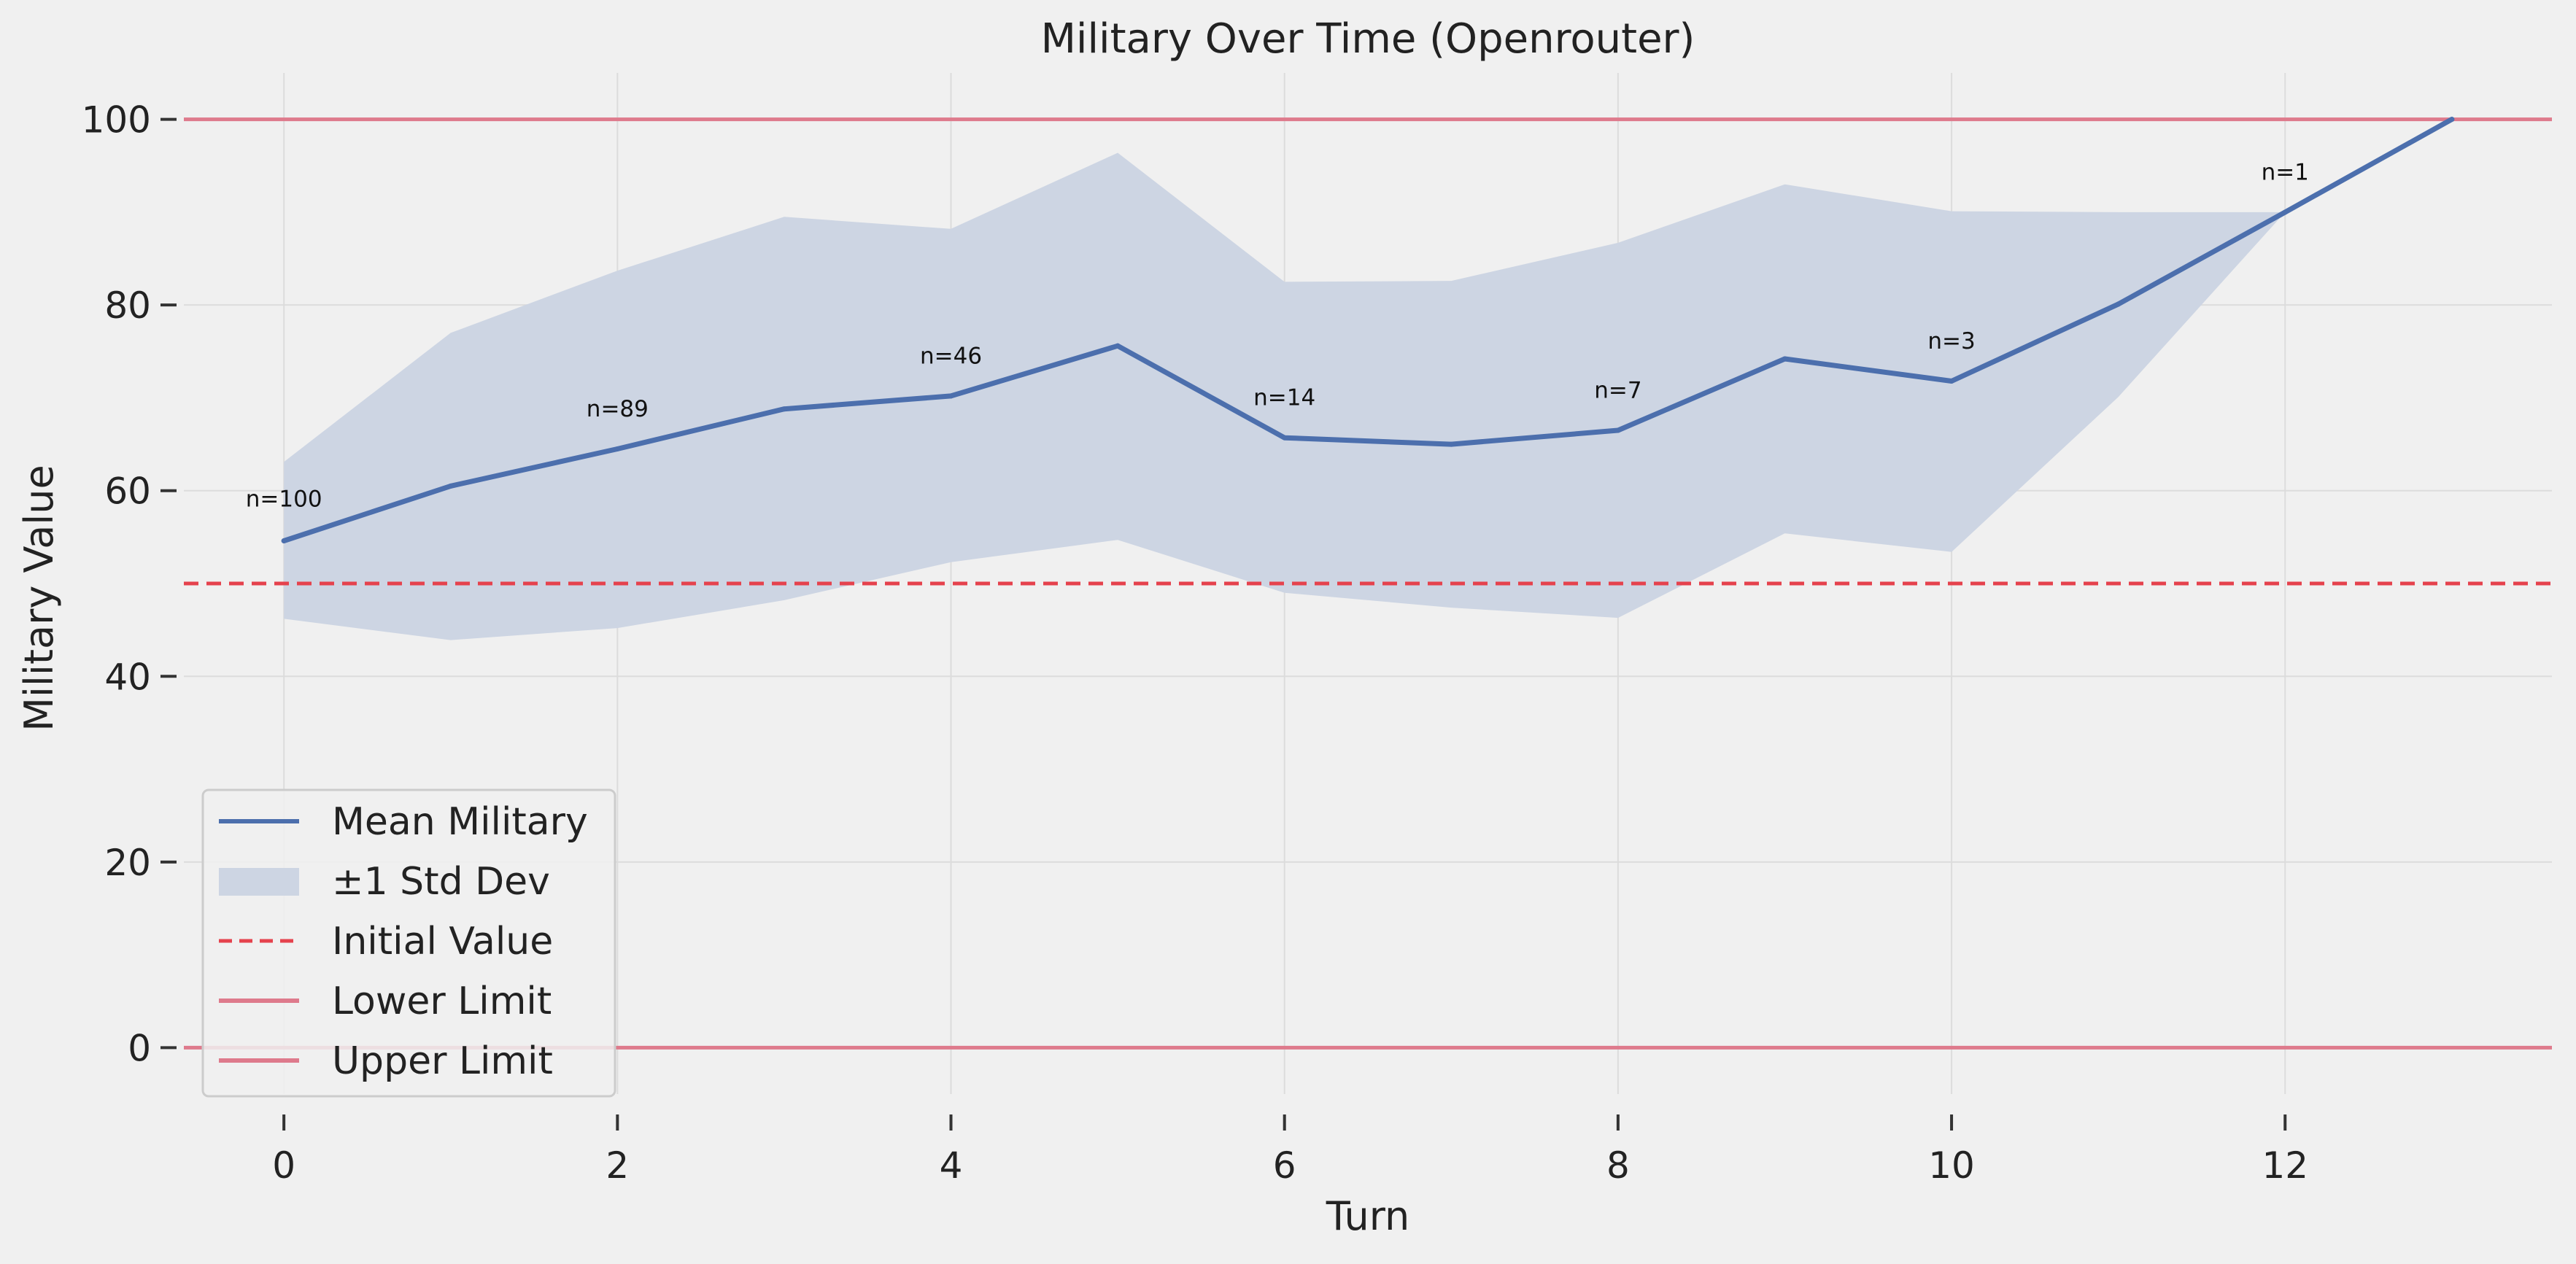 This screenshot has height=1264, width=2576. What do you see at coordinates (442, 941) in the screenshot?
I see `legend-label-initial-value: Initial Value` at bounding box center [442, 941].